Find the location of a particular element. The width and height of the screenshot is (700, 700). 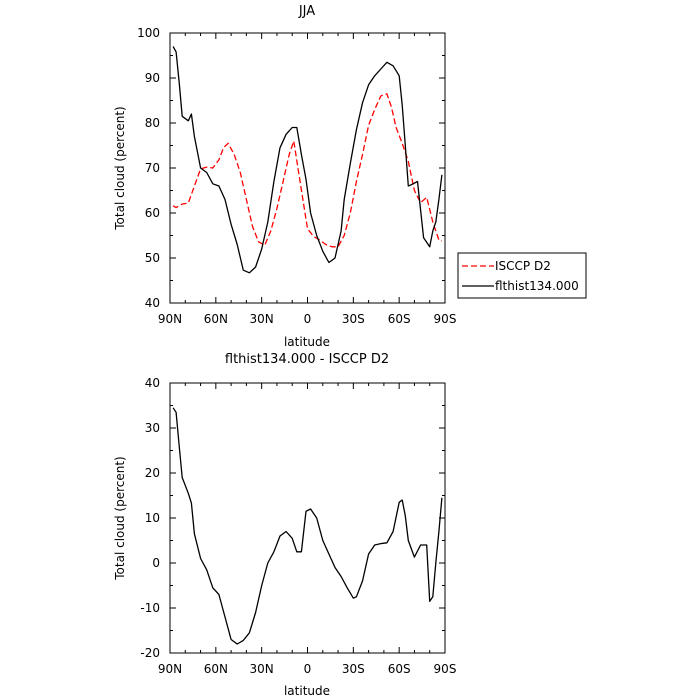

bottom-y-tick-label: 0 is located at coordinates (156, 563).